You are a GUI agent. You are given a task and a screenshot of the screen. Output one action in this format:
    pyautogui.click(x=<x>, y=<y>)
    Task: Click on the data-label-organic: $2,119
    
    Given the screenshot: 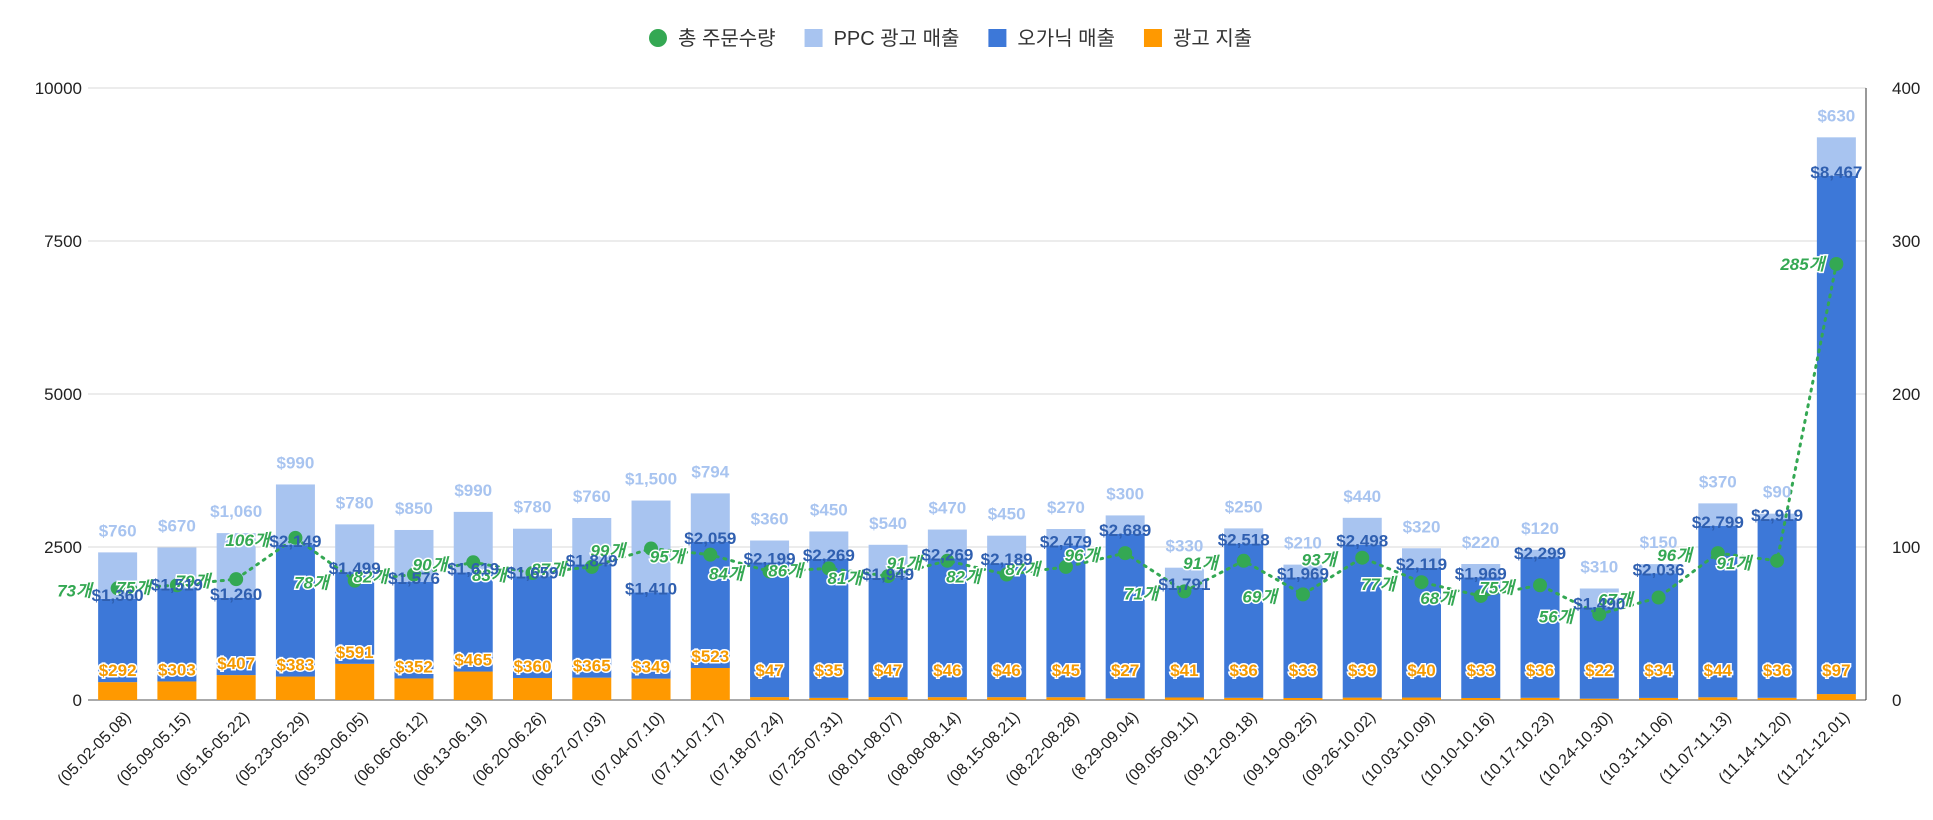 What is the action you would take?
    pyautogui.click(x=1421, y=564)
    